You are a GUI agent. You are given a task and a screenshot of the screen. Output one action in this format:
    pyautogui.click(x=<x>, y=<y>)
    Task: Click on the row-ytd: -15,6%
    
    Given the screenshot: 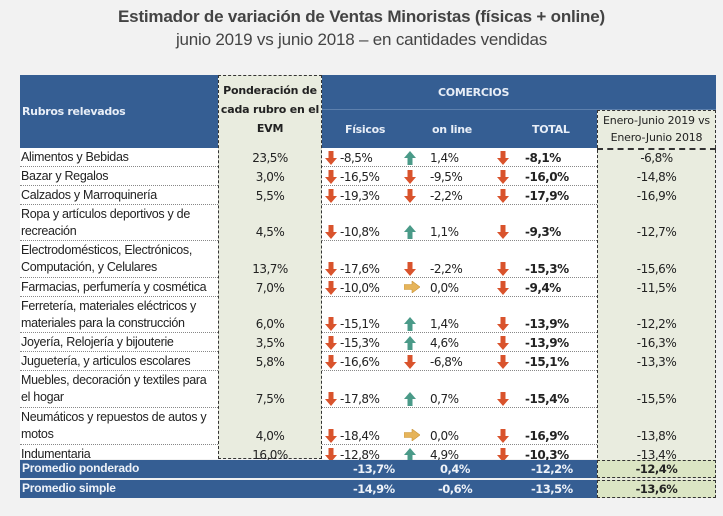 What is the action you would take?
    pyautogui.click(x=656, y=269)
    